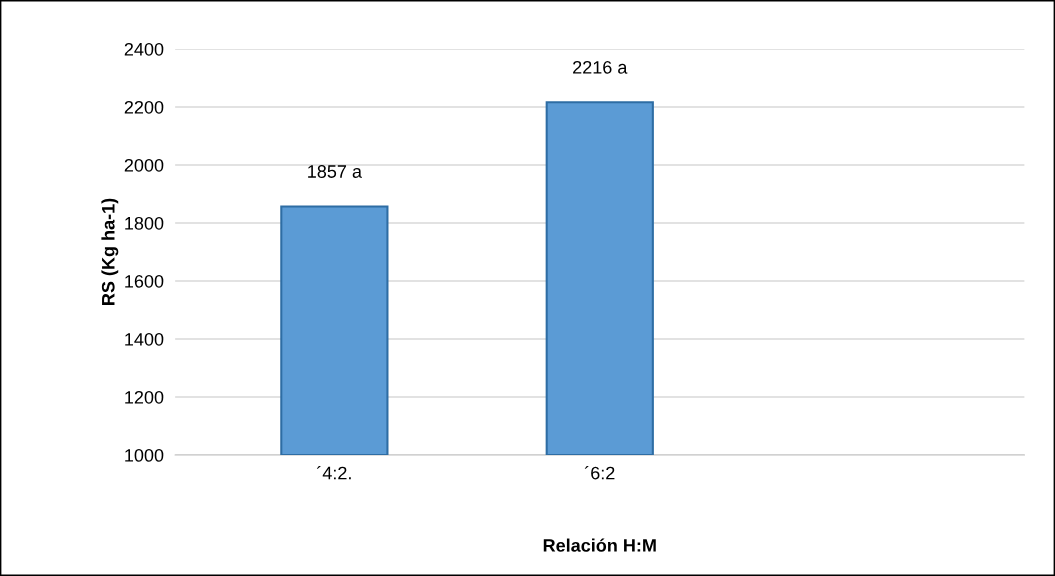  I want to click on x-tick-label: ´4:2., so click(333, 472).